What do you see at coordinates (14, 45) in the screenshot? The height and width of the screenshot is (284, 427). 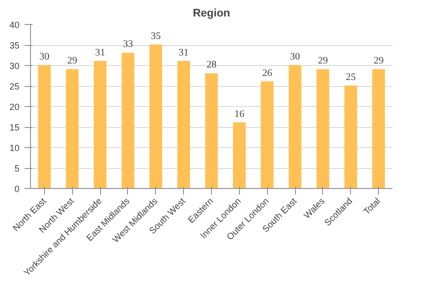 I see `y-tick-label: 35` at bounding box center [14, 45].